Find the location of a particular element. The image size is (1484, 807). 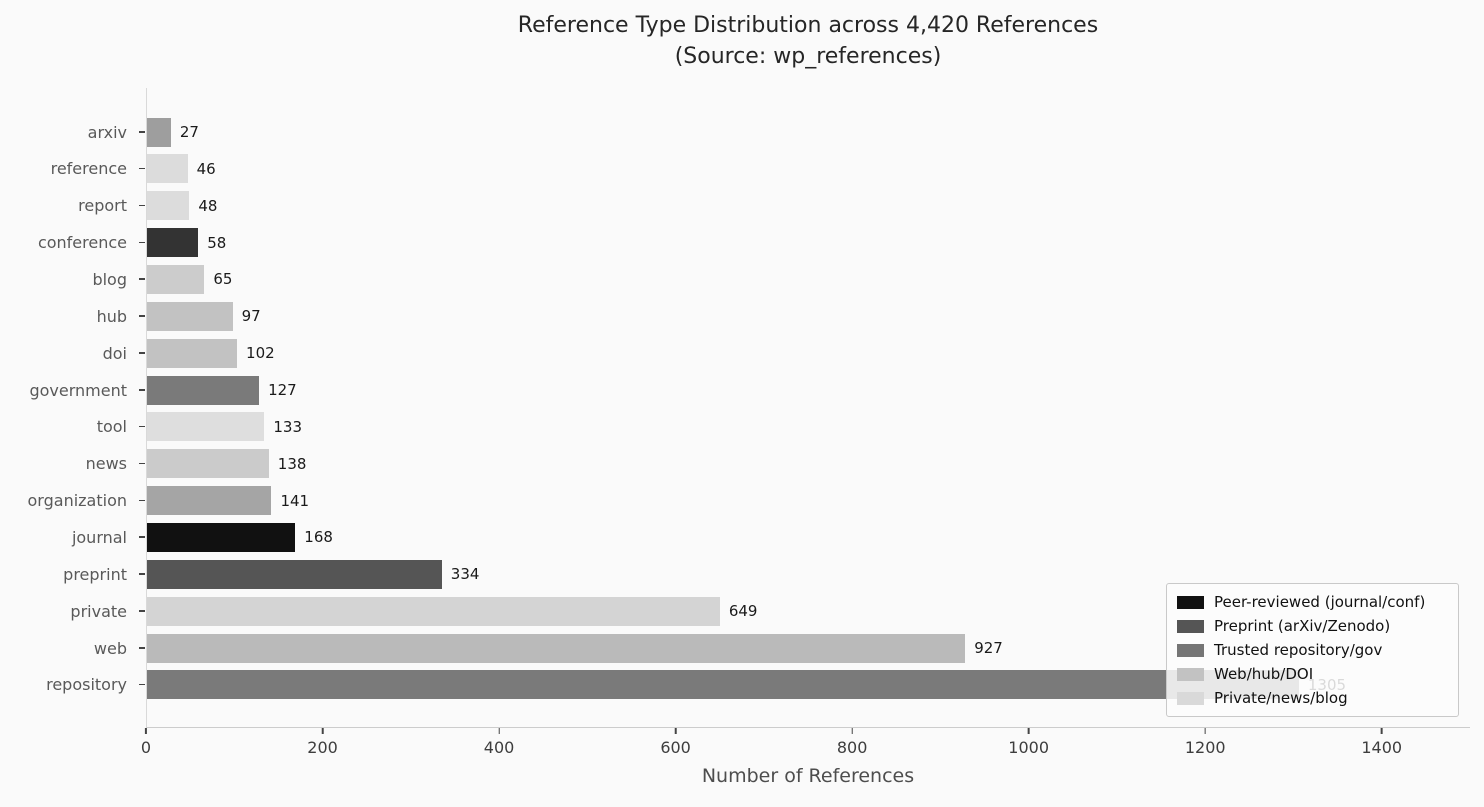

value-label-government: 127 is located at coordinates (282, 390).